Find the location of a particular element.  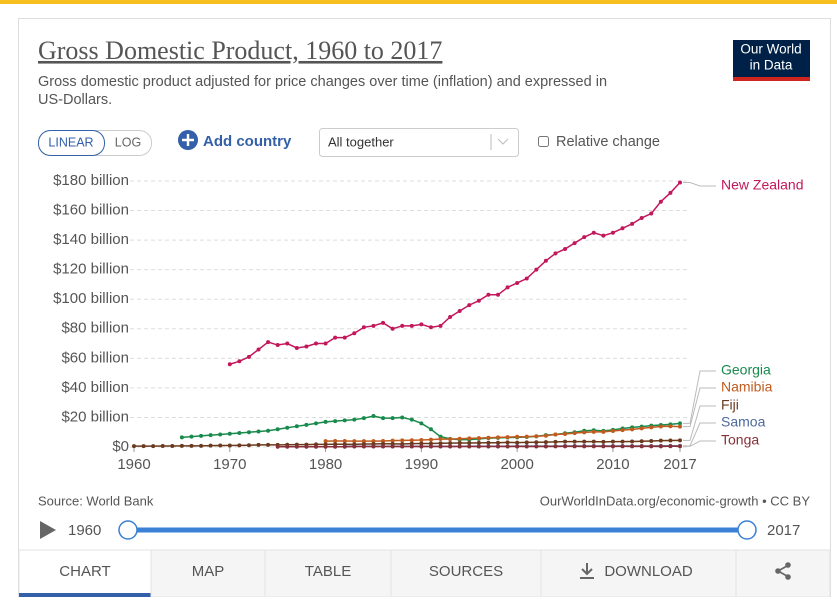

legend-label: Namibia is located at coordinates (747, 387).